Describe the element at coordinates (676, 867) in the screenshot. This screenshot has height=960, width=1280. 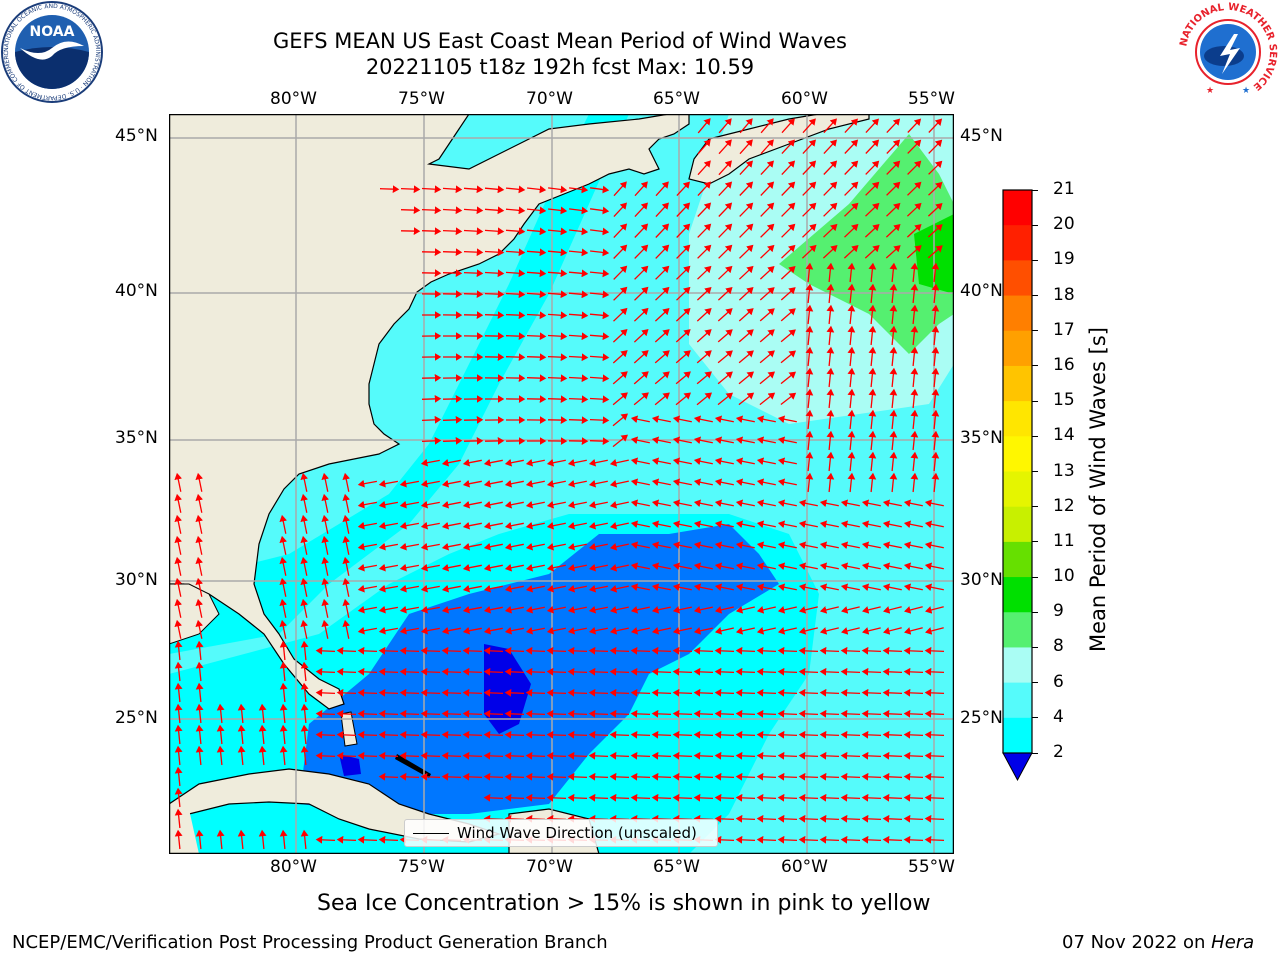
I see `lon-label-bottom: 65°W` at that location.